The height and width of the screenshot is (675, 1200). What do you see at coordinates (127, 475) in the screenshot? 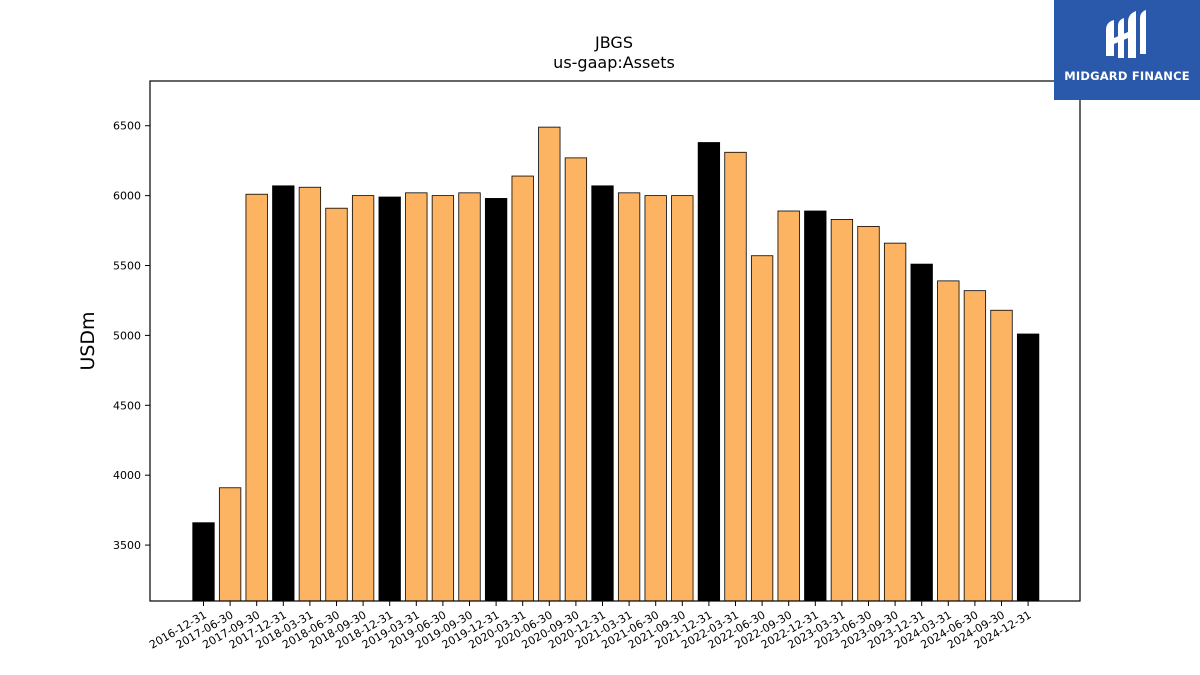
I see `y-tick-label: 4000` at bounding box center [127, 475].